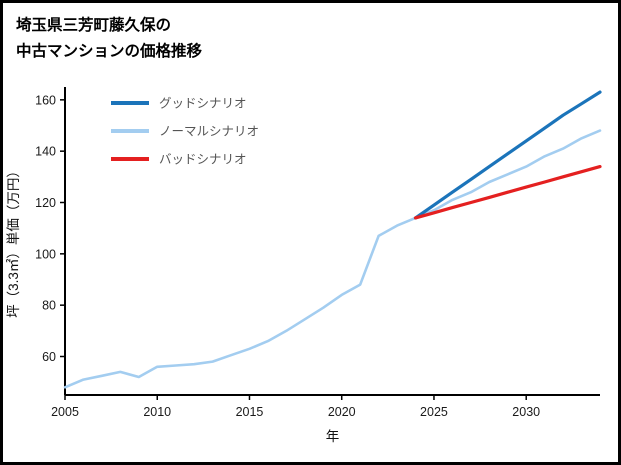 This screenshot has width=621, height=465. What do you see at coordinates (13, 241) in the screenshot?
I see `y-axis-label: 坪（3.3㎡）単価（万円）` at bounding box center [13, 241].